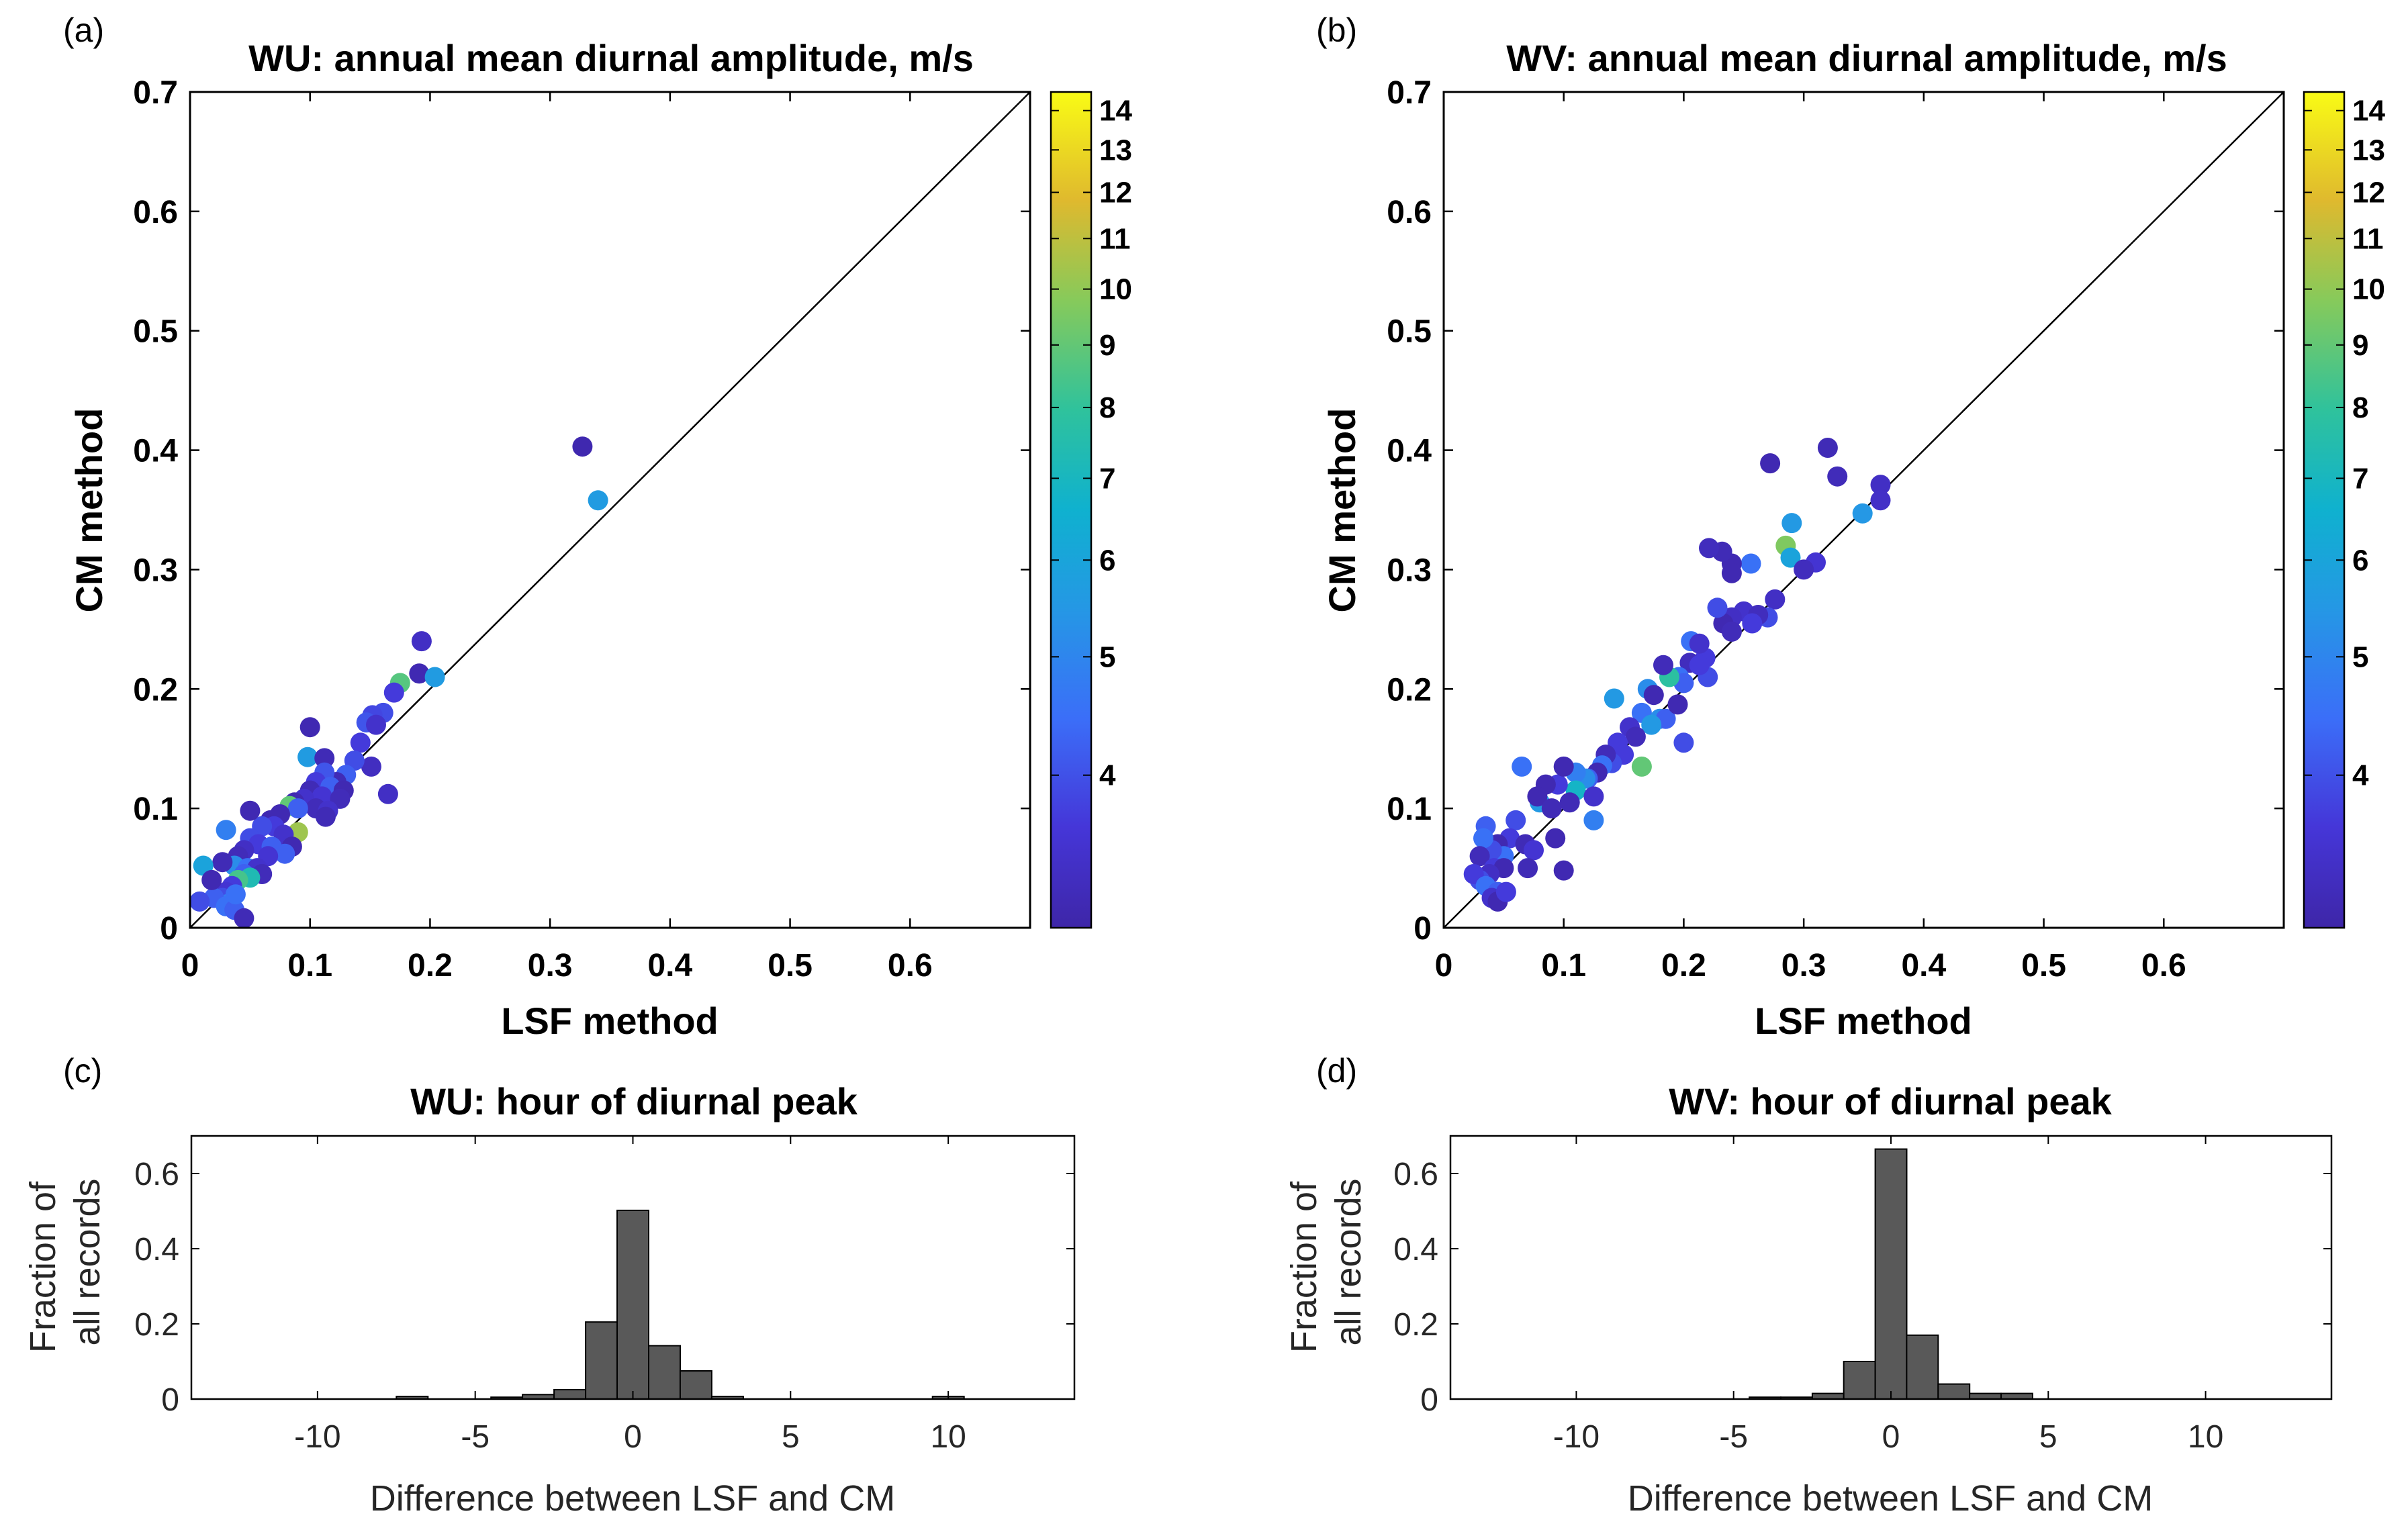 Image resolution: width=2408 pixels, height=1532 pixels. What do you see at coordinates (1410, 93) in the screenshot?
I see `y-tick-label: 0.7` at bounding box center [1410, 93].